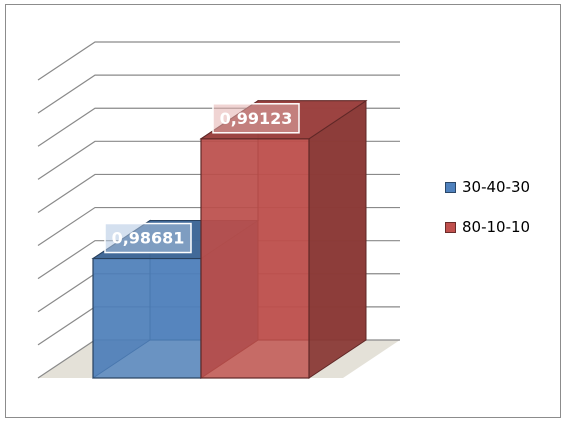 The height and width of the screenshot is (426, 567). I want to click on legend: 30-40-30 80-10-10, so click(487, 216).